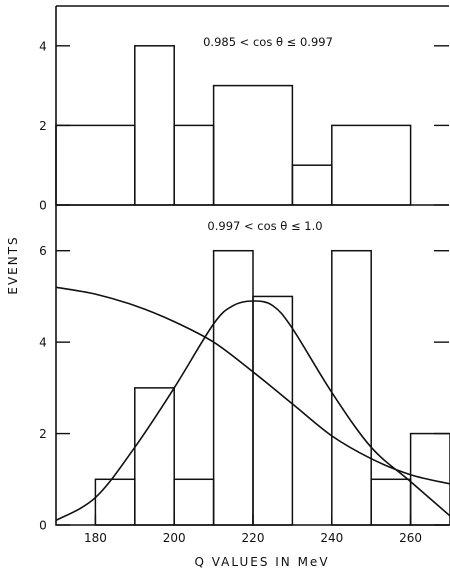 This screenshot has width=450, height=571. Describe the element at coordinates (43, 526) in the screenshot. I see `bottom-y-tick-label: 0` at that location.